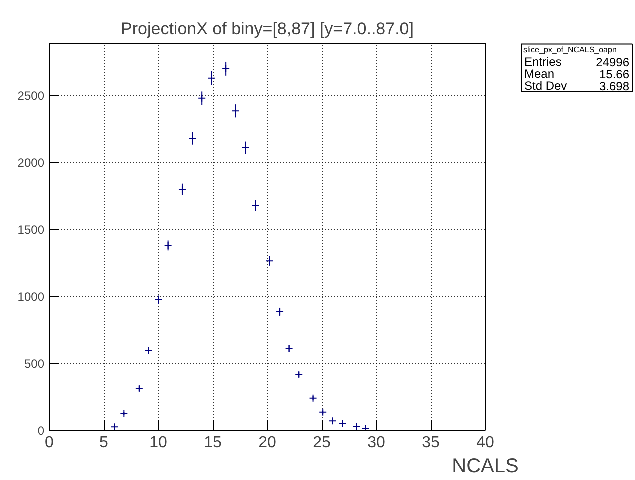 Image resolution: width=635 pixels, height=480 pixels. What do you see at coordinates (31, 96) in the screenshot?
I see `y-tick-label: 2500` at bounding box center [31, 96].